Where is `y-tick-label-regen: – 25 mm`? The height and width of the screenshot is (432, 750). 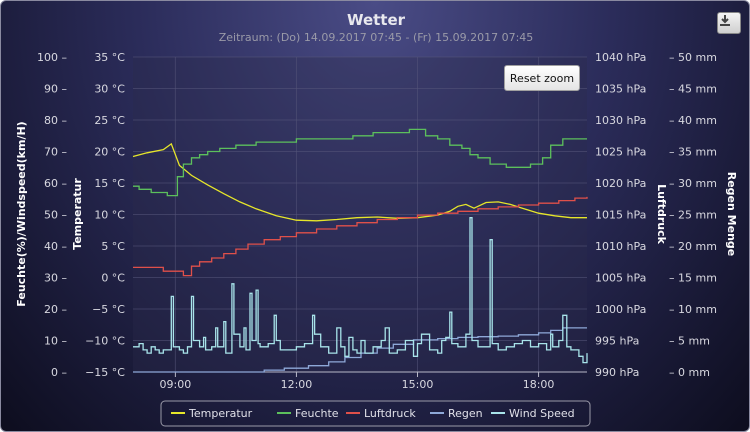
y-tick-label-regen: – 25 mm is located at coordinates (693, 215).